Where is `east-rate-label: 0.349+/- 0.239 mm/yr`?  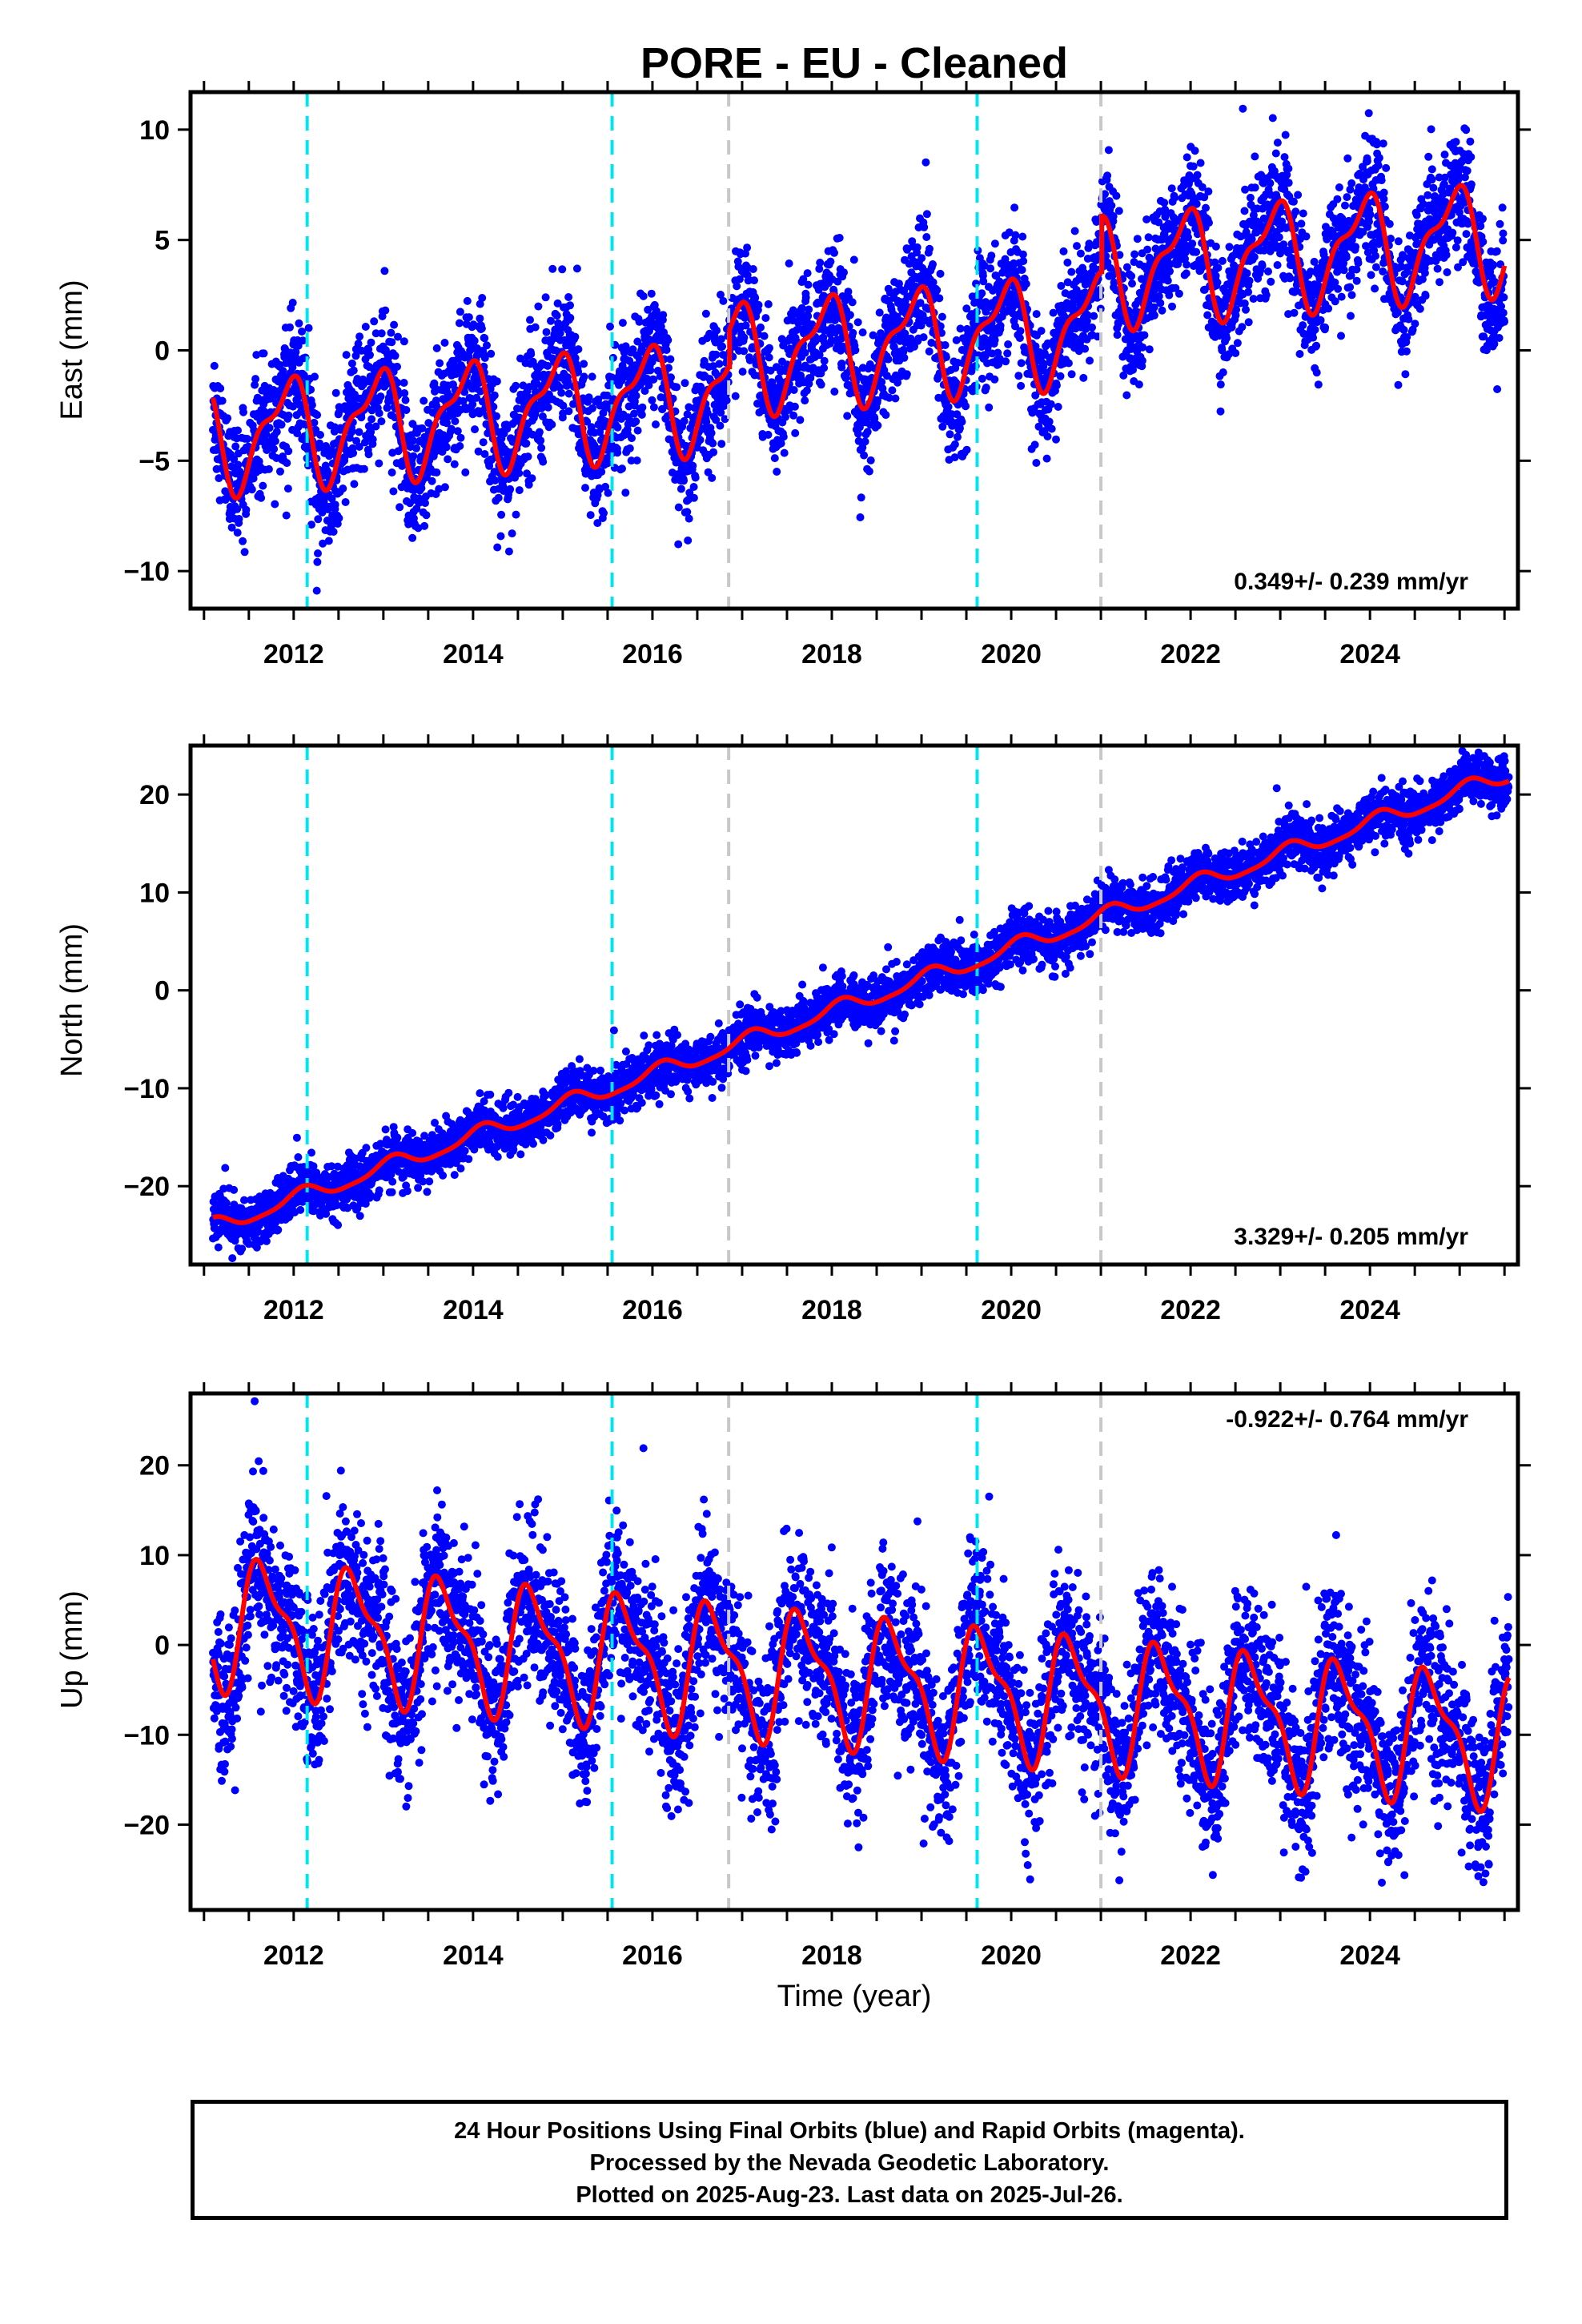 east-rate-label: 0.349+/- 0.239 mm/yr is located at coordinates (1351, 582).